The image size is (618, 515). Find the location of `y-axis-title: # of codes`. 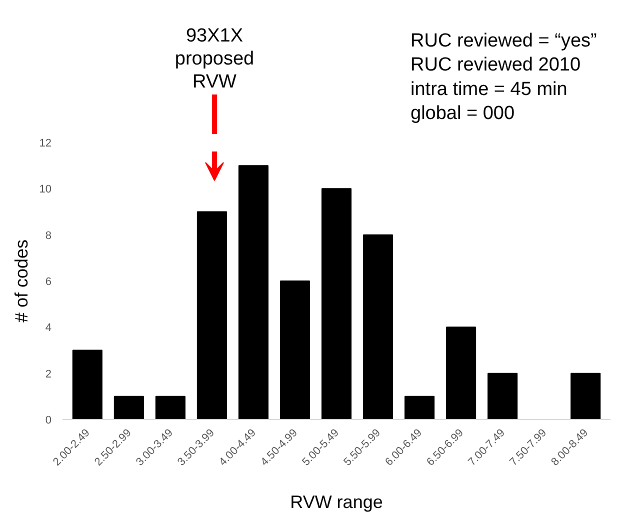

y-axis-title: # of codes is located at coordinates (21, 281).